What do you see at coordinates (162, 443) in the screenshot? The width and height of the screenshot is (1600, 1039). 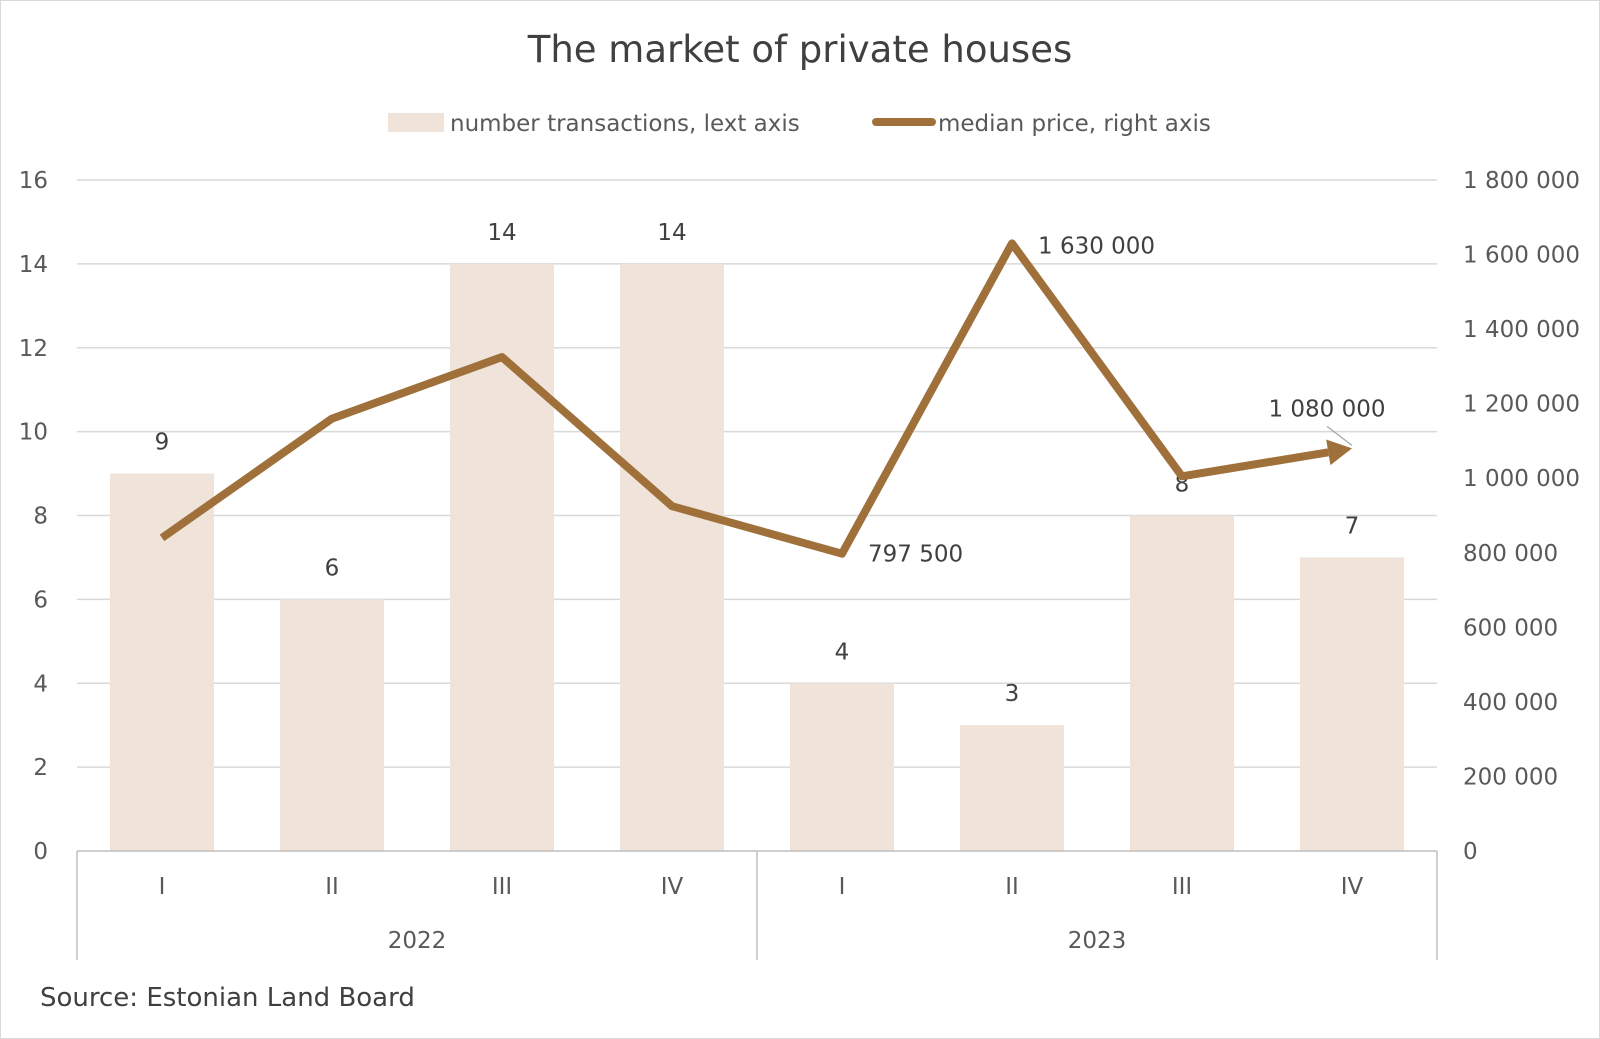 I see `bar-data-label: 9` at bounding box center [162, 443].